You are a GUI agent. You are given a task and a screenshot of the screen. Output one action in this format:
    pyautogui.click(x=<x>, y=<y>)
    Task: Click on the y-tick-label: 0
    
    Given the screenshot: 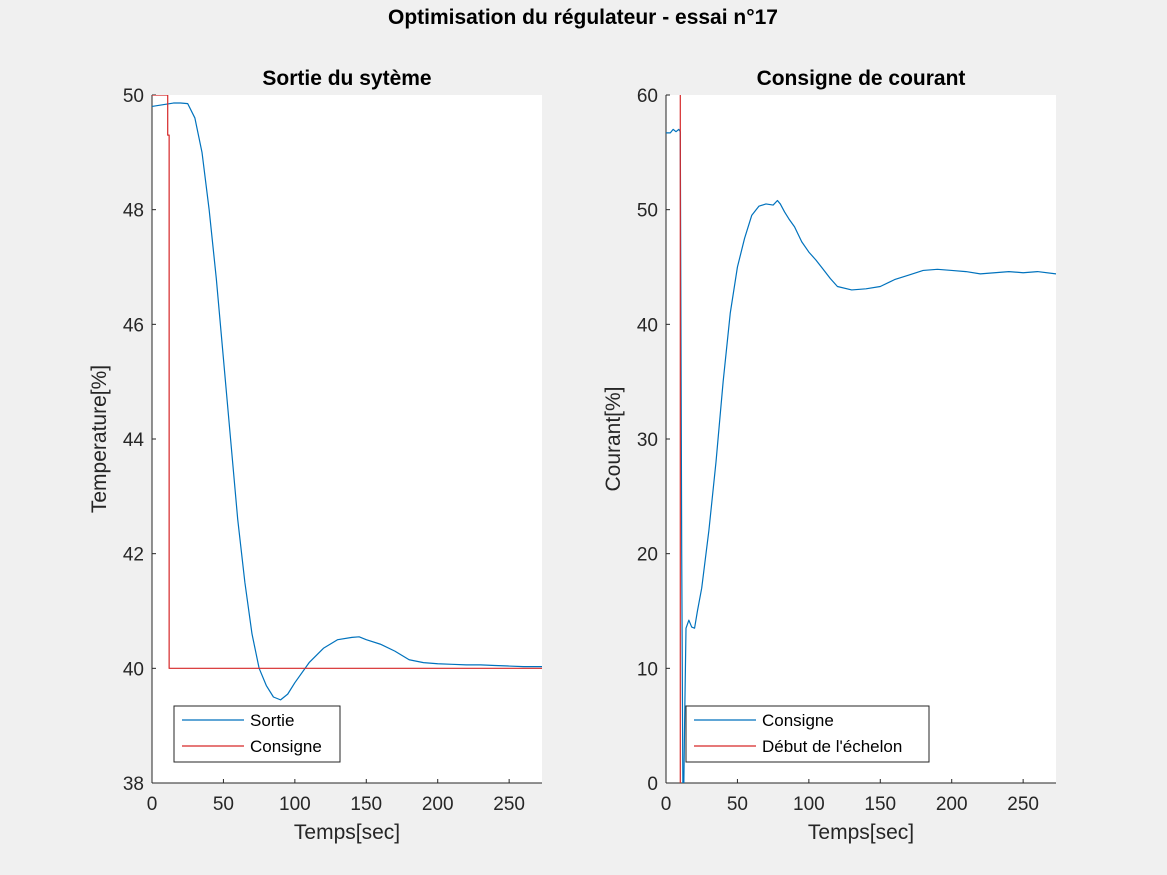 What is the action you would take?
    pyautogui.click(x=652, y=784)
    